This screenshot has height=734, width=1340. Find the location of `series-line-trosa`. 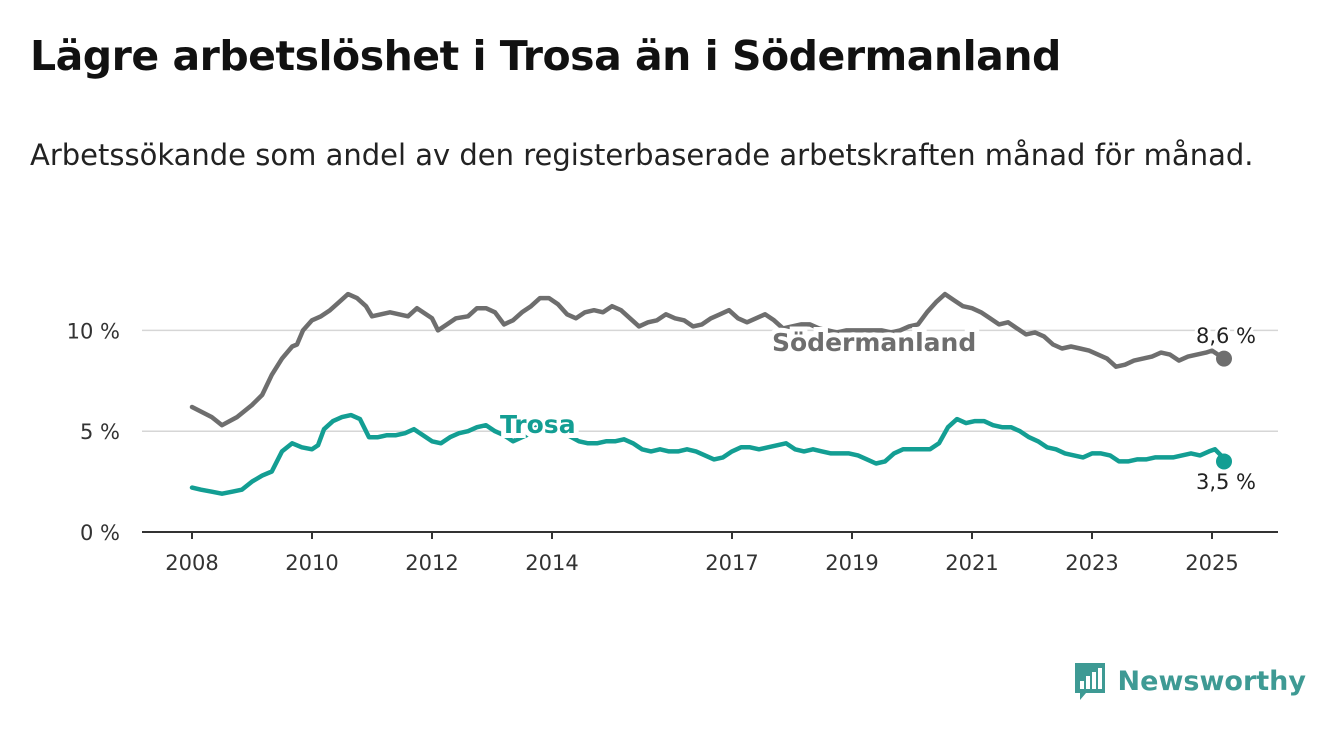

series-line-trosa is located at coordinates (708, 454).